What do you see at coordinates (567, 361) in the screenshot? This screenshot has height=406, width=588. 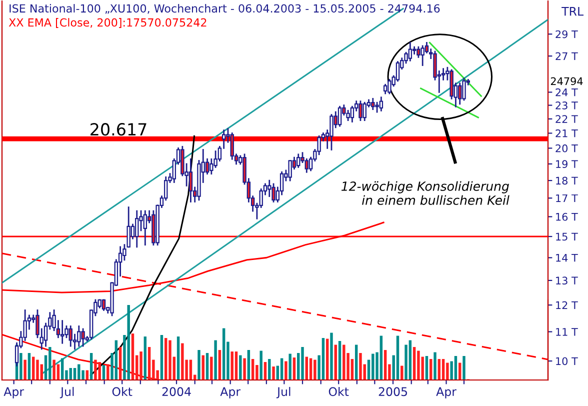 I see `y-tick-label: 10 T` at bounding box center [567, 361].